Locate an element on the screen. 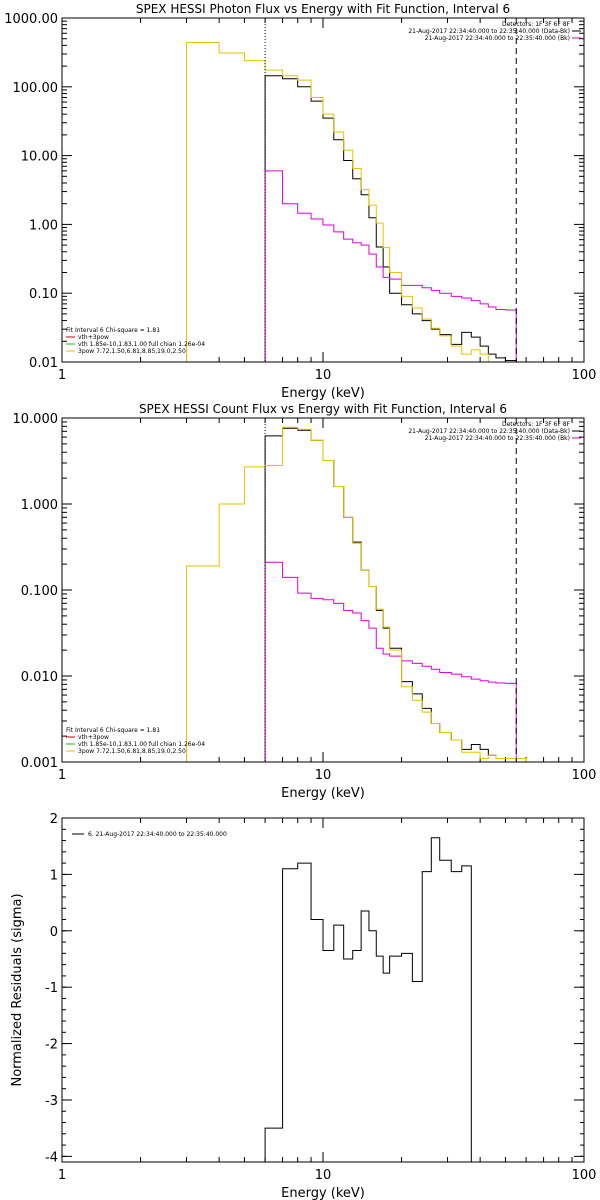 The width and height of the screenshot is (600, 1200). y-tick-label: 0.01 is located at coordinates (43, 363).